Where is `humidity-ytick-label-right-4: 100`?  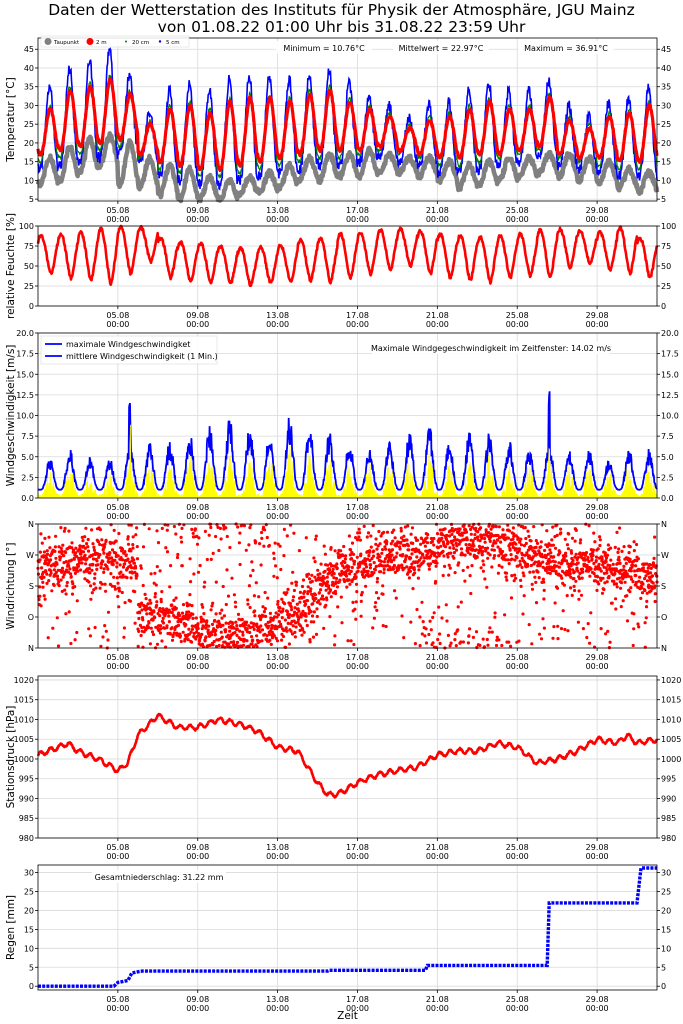
humidity-ytick-label-right-4: 100 is located at coordinates (668, 226).